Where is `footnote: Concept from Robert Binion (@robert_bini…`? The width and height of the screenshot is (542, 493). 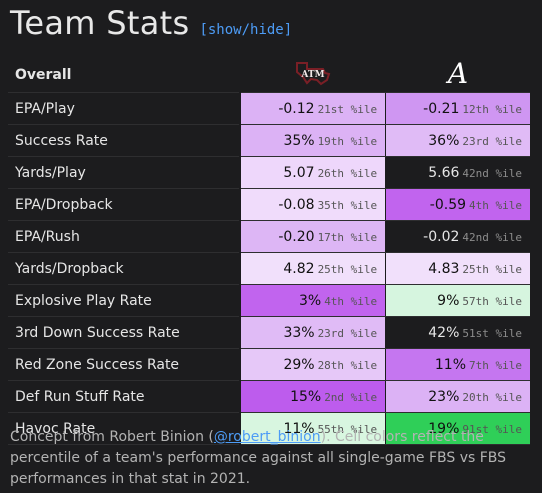
footnote: Concept from Robert Binion (@robert_bini… is located at coordinates (270, 458).